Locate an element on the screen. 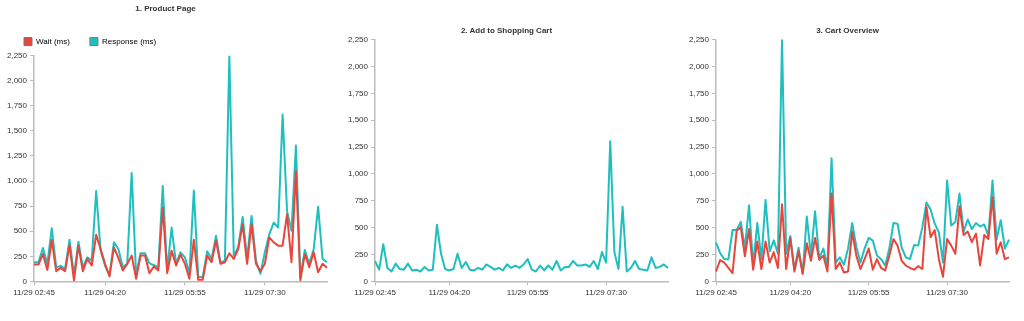 This screenshot has height=321, width=1024. chart-title: 1. Product Page is located at coordinates (166, 8).